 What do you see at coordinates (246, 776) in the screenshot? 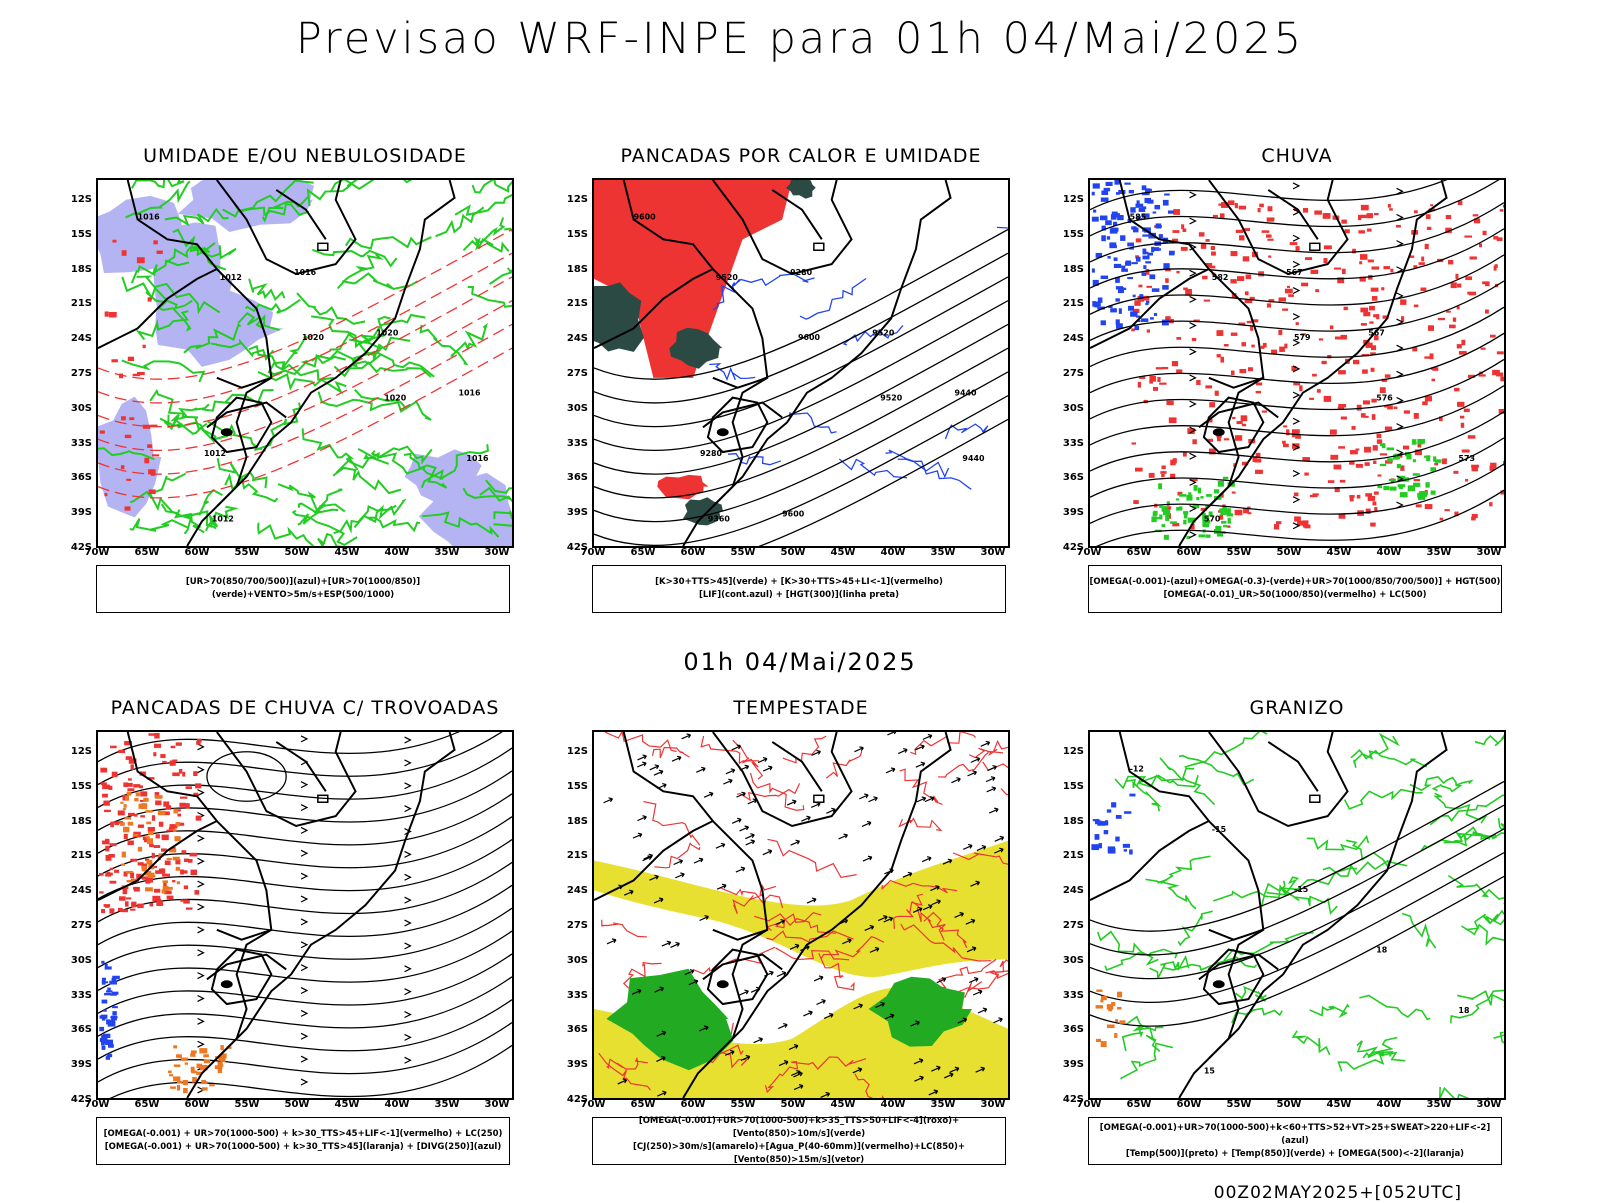
I see `cyclonic-circulation` at bounding box center [246, 776].